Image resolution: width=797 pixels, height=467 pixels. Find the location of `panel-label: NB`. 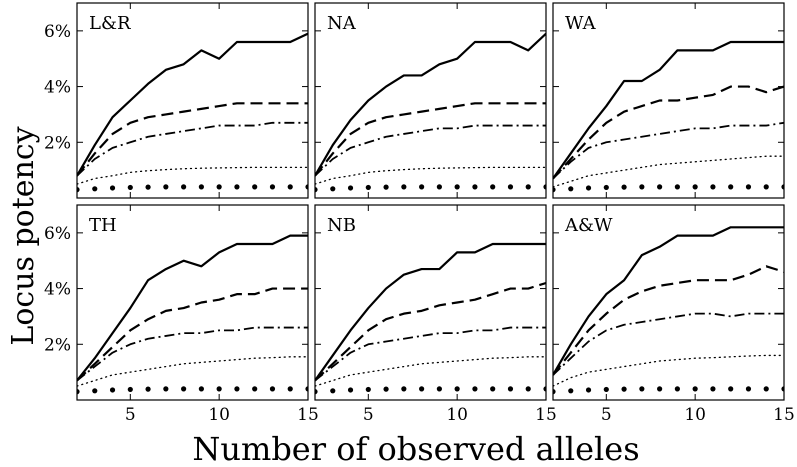

panel-label: NB is located at coordinates (341, 225).